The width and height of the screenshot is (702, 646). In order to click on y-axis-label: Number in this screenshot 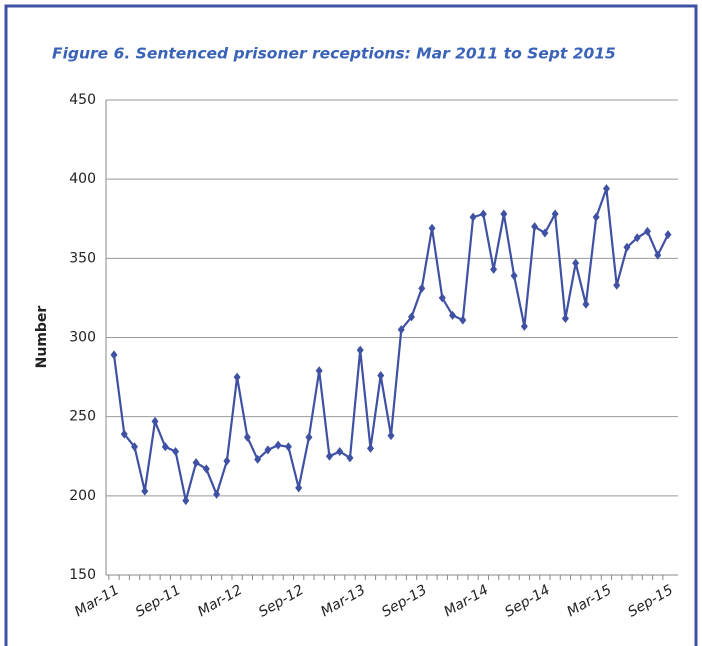, I will do `click(42, 337)`.